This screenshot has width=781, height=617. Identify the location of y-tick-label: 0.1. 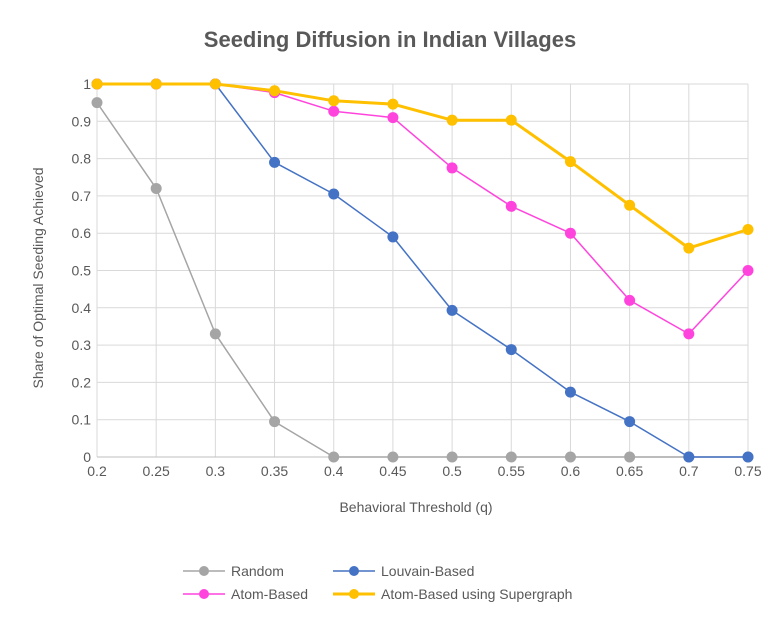
(82, 420).